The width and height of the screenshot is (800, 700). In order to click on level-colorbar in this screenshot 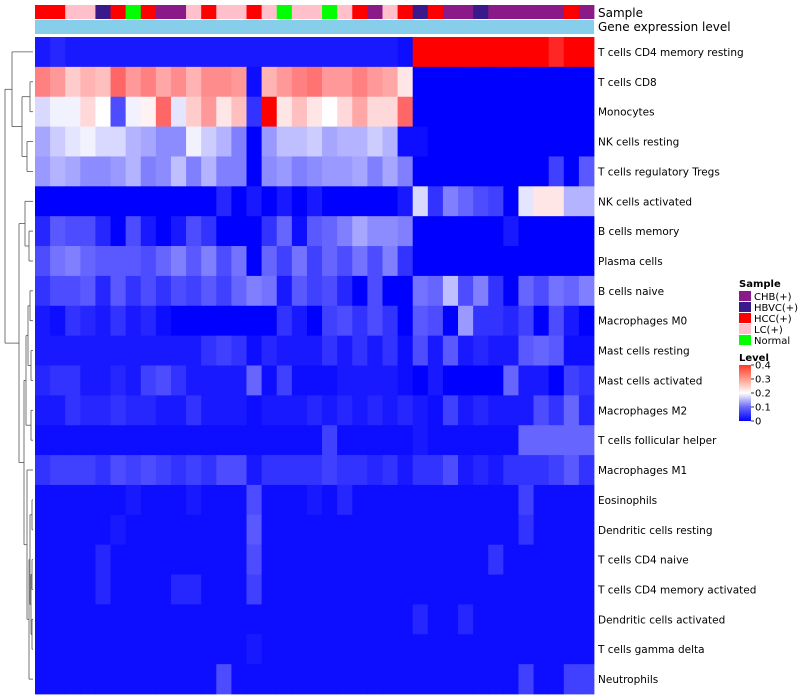, I will do `click(745, 393)`.